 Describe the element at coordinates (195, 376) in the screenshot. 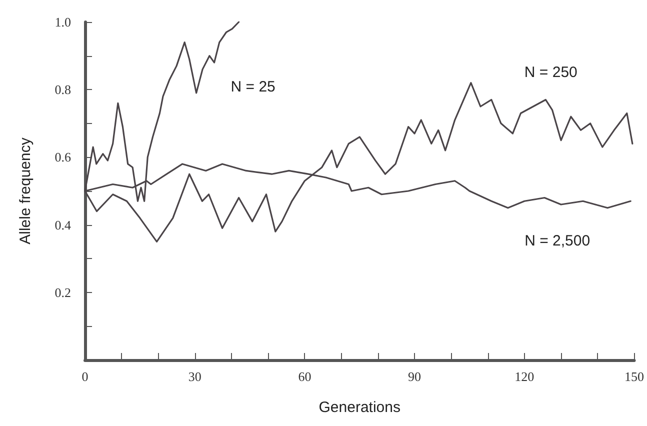

I see `x-tick-label: 30` at that location.